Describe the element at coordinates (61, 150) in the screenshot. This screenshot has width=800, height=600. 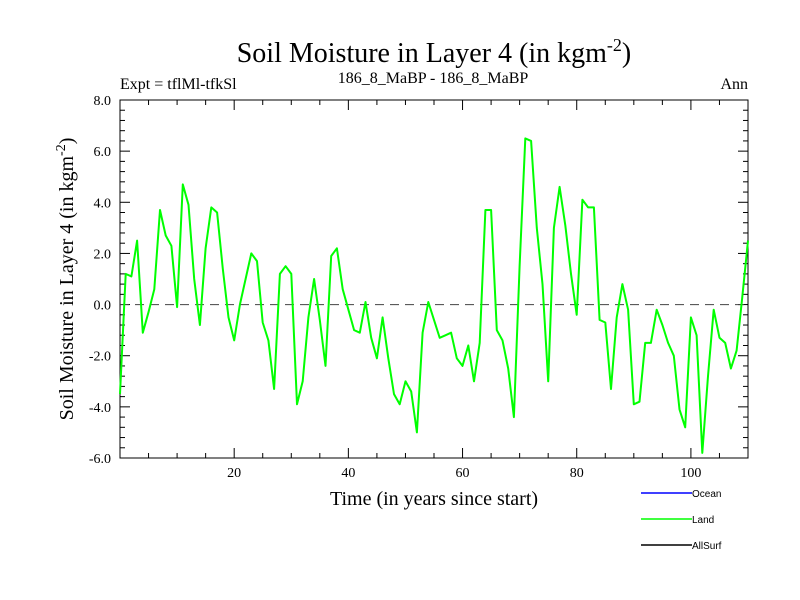
I see `y-axis-label-superscript: -2` at that location.